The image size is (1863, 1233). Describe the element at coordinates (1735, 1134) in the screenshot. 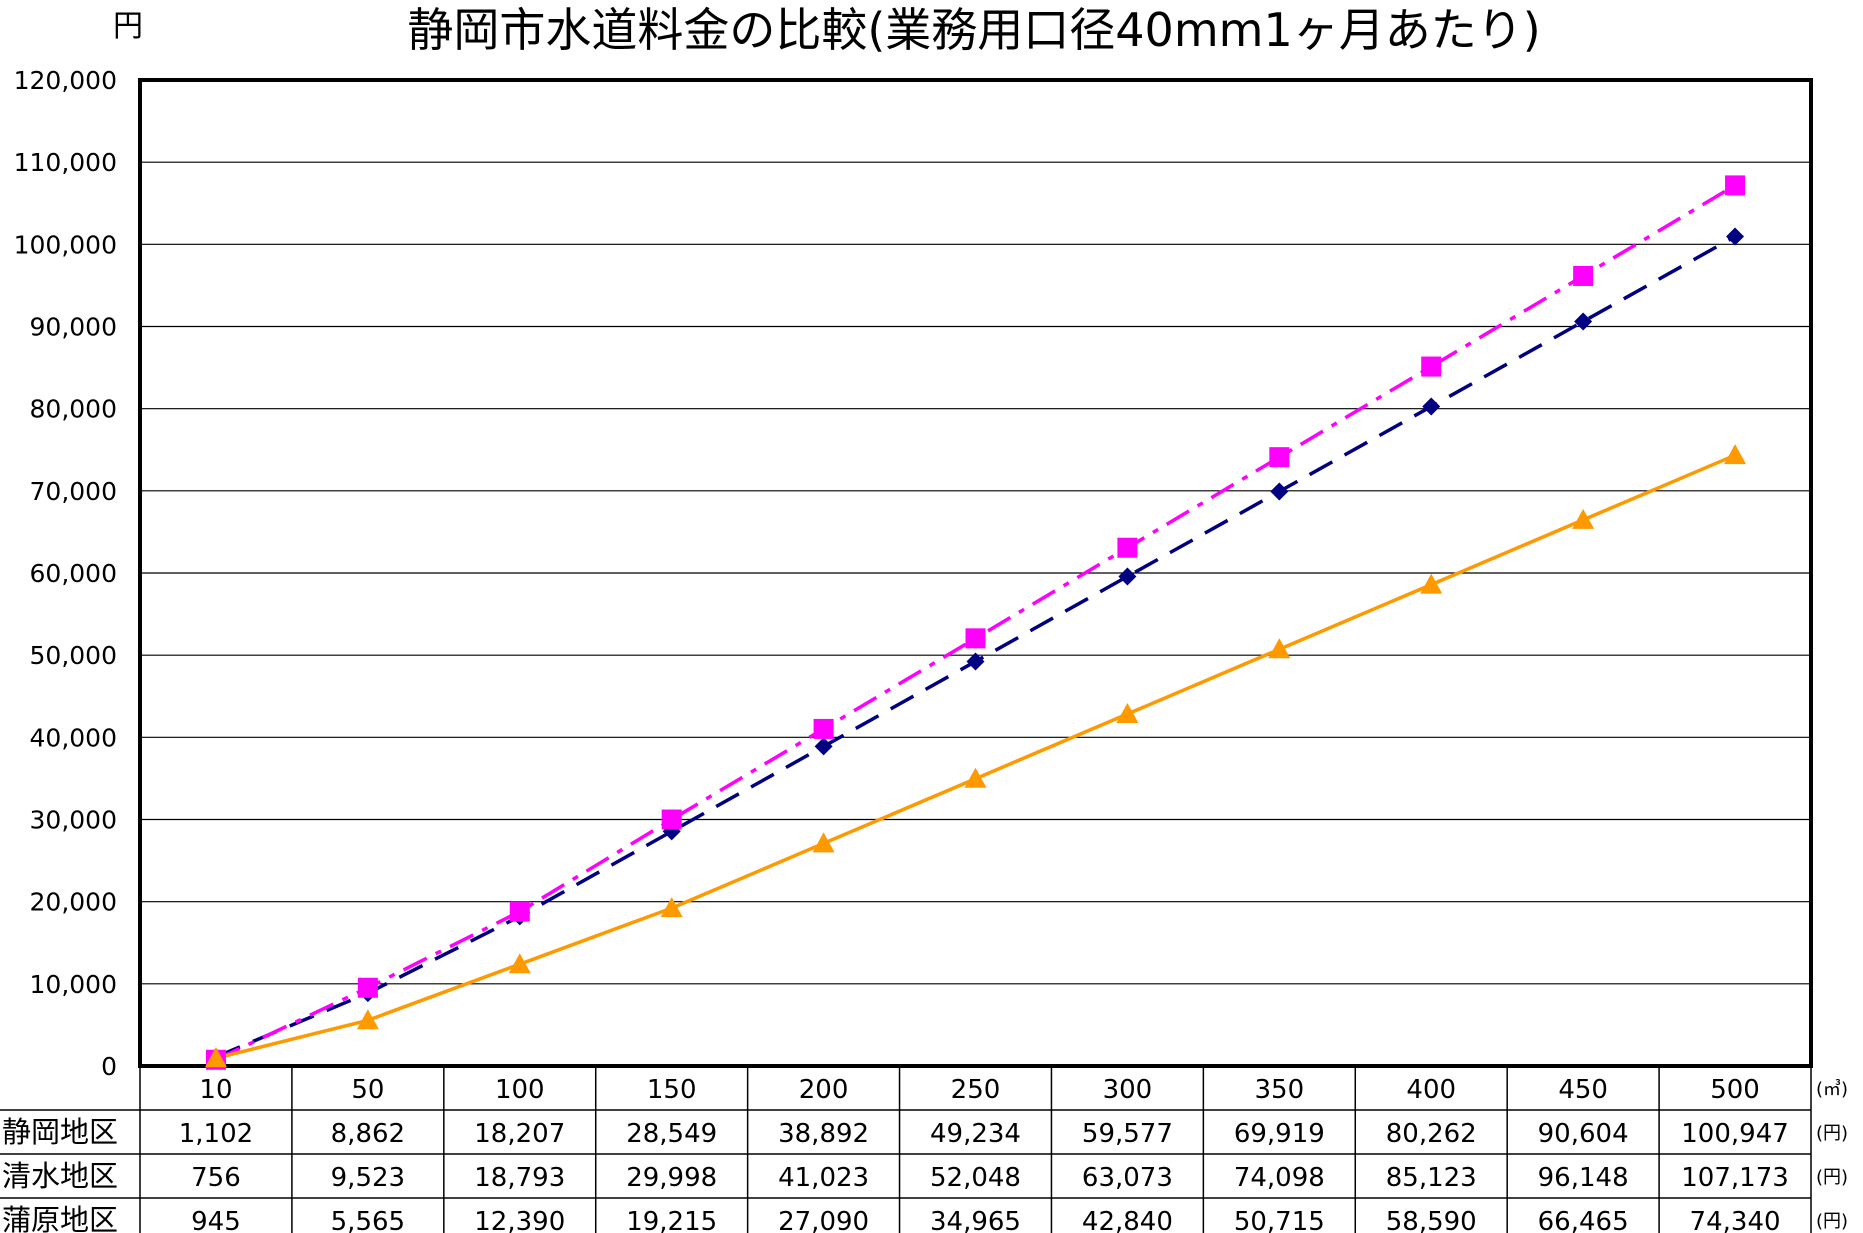

I see `table-value: 100,947` at that location.